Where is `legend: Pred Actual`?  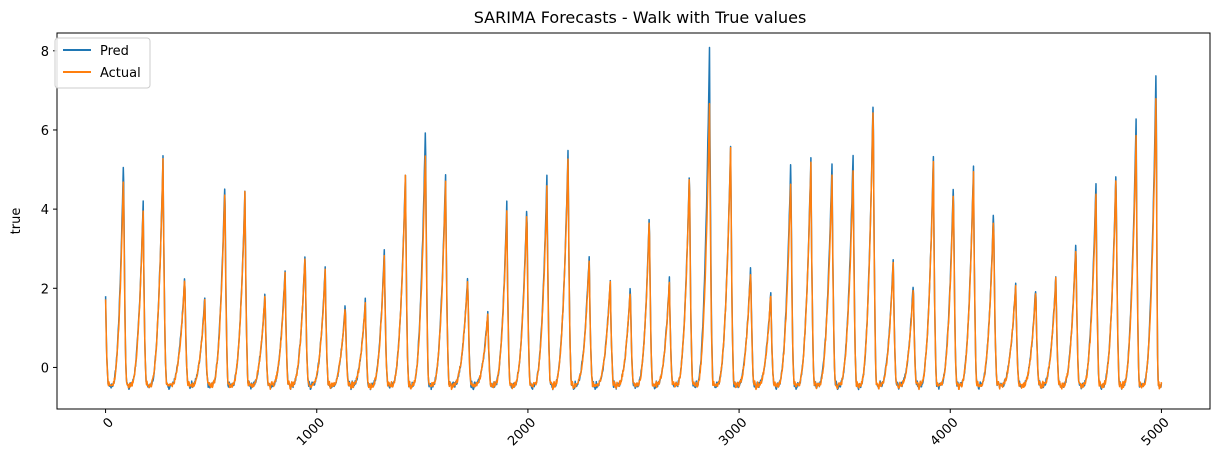 legend: Pred Actual is located at coordinates (102, 63).